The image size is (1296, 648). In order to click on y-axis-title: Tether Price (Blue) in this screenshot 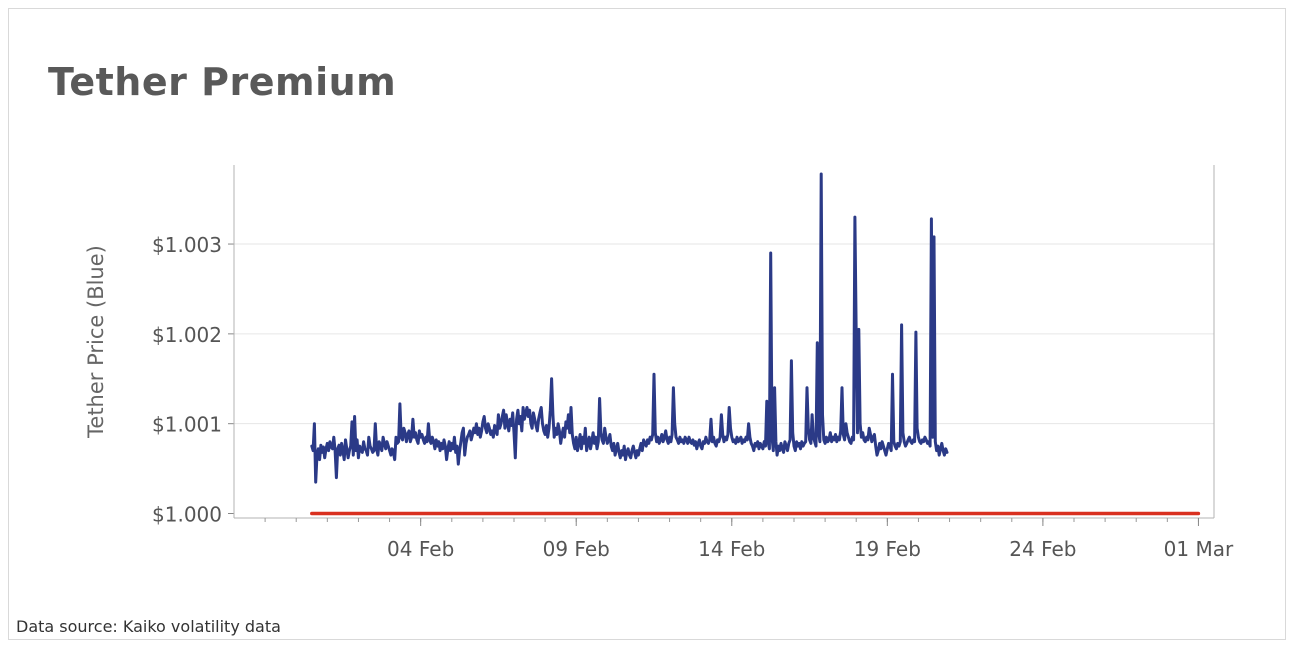, I will do `click(96, 342)`.